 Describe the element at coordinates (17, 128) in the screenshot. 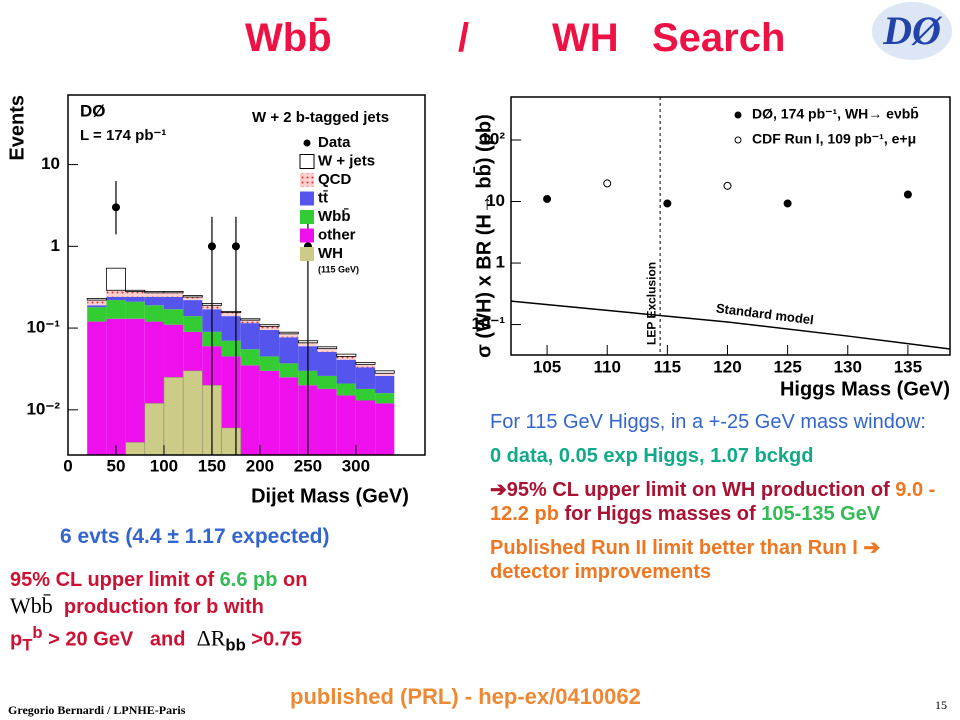

I see `y-axis-label: Events` at that location.